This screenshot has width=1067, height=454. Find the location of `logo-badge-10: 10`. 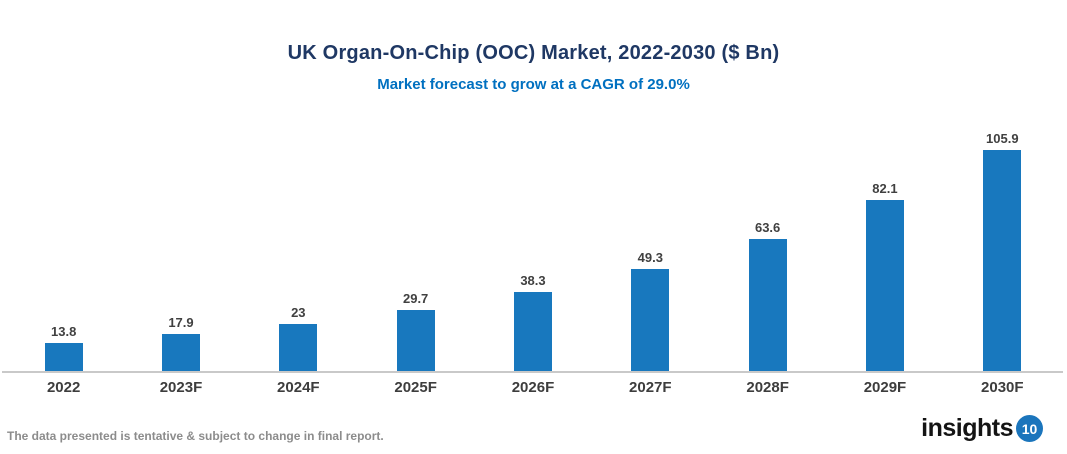

logo-badge-10: 10 is located at coordinates (1029, 428).